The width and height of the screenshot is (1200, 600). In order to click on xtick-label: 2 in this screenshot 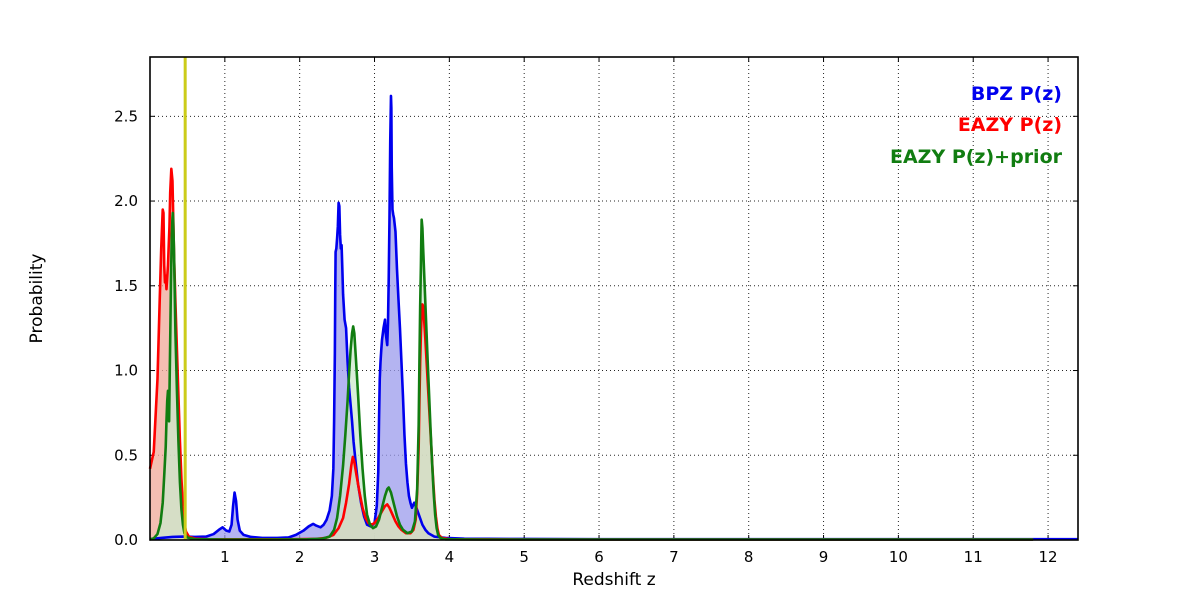, I will do `click(300, 557)`.